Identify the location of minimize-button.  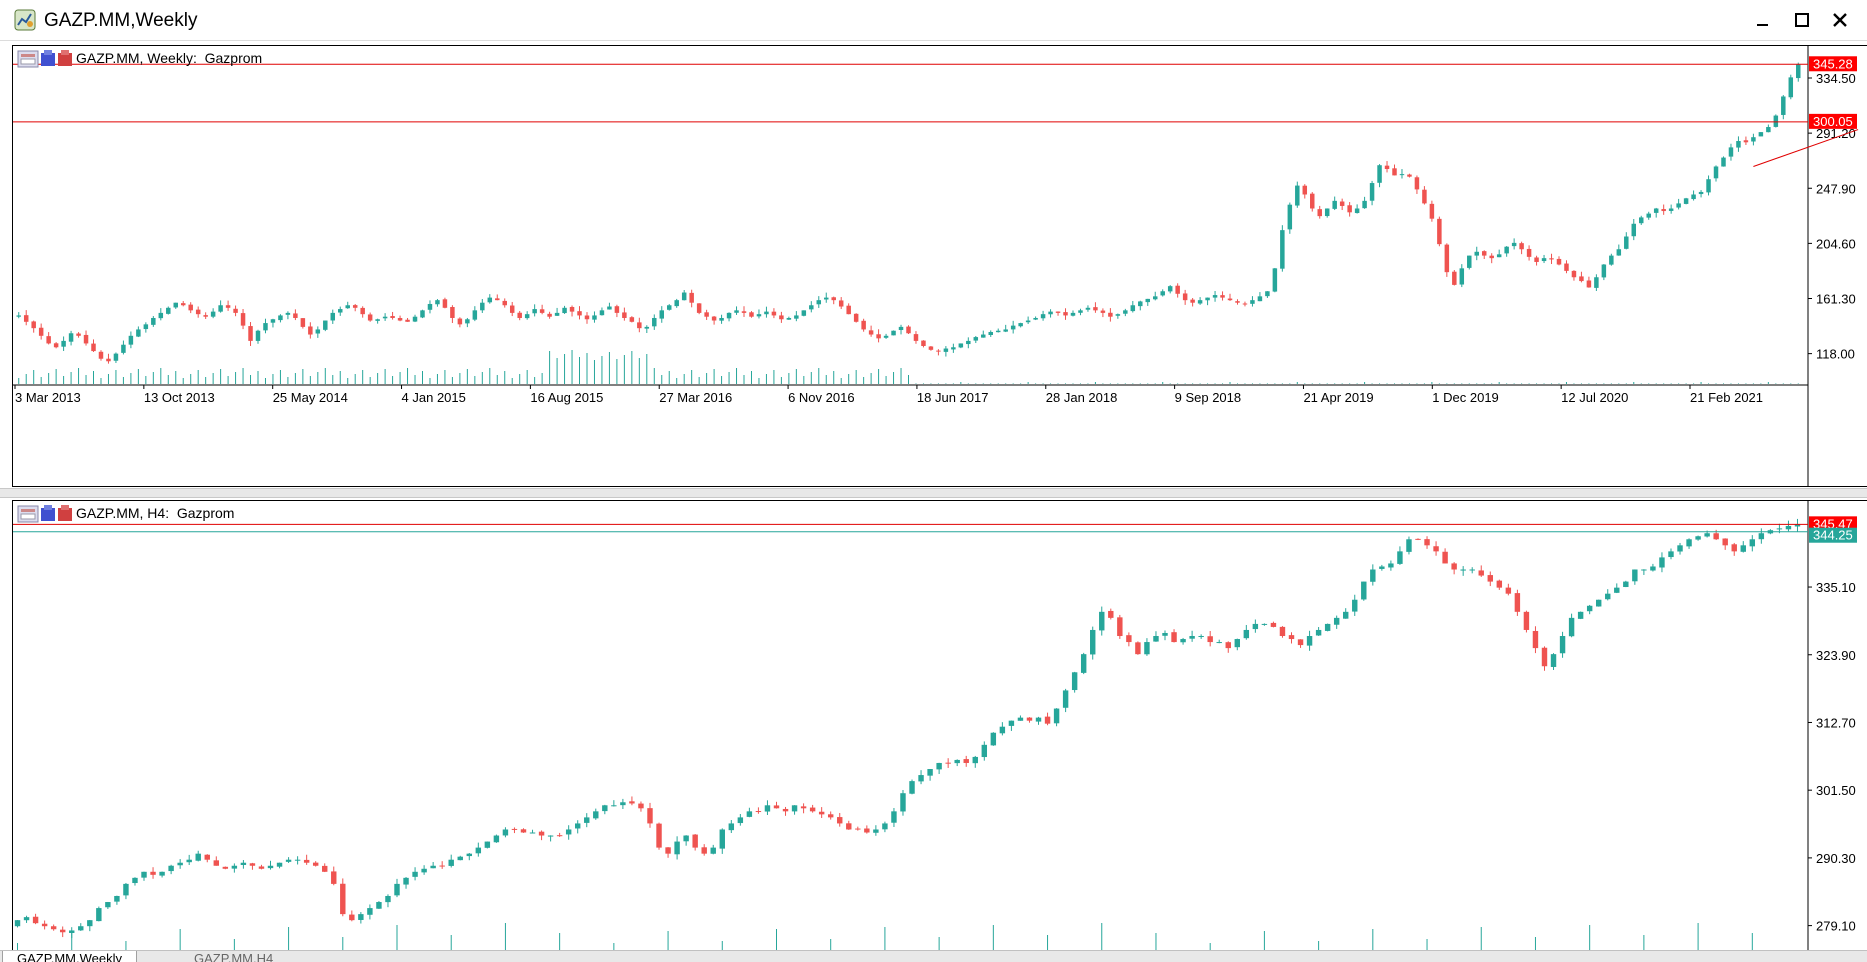
(1763, 20).